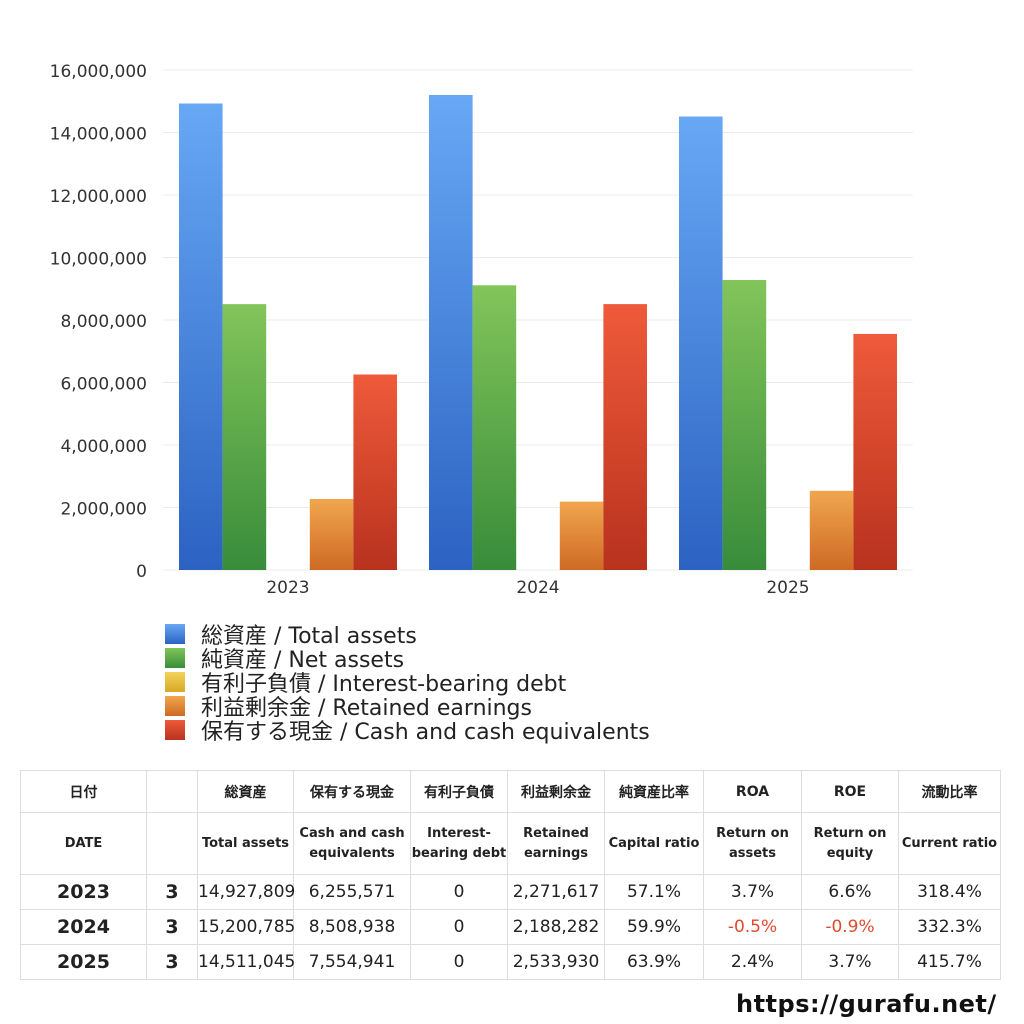  What do you see at coordinates (459, 791) in the screenshot?
I see `header-debt-jp: 有利子負債` at bounding box center [459, 791].